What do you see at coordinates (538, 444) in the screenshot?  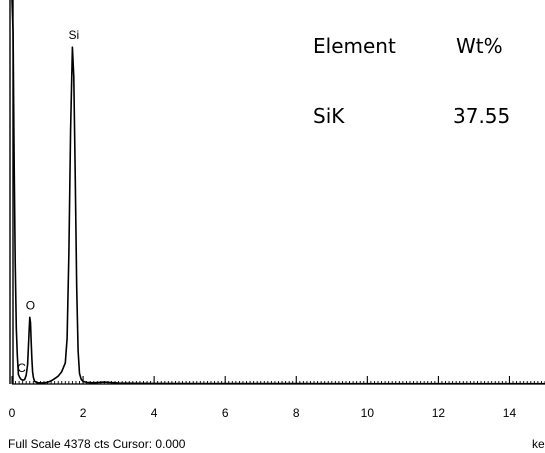 I see `x-axis-unit-label: ke` at bounding box center [538, 444].